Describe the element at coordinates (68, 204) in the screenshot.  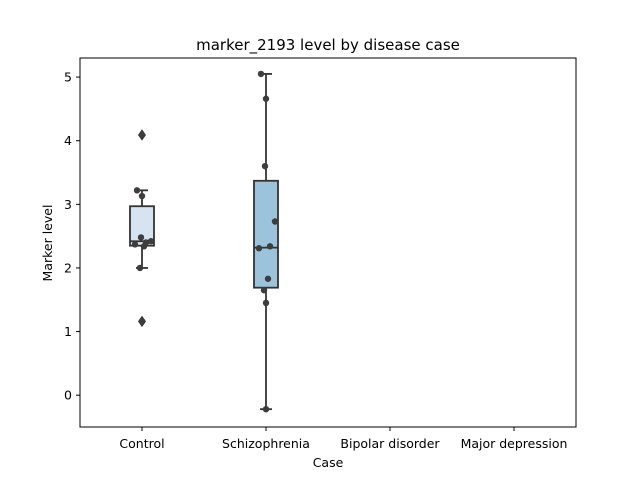
I see `y-tick-label: 3` at that location.